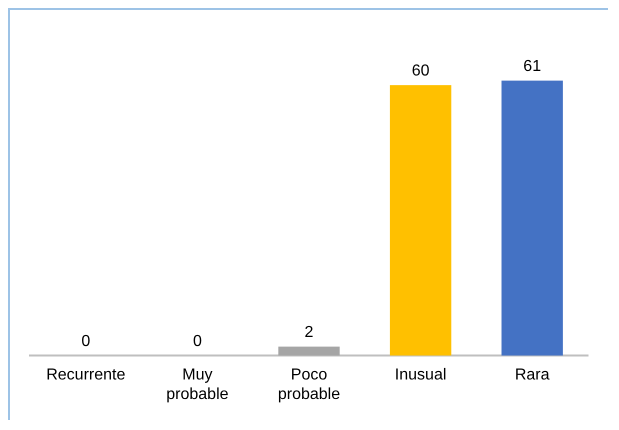  Describe the element at coordinates (421, 71) in the screenshot. I see `data-label: 60` at that location.